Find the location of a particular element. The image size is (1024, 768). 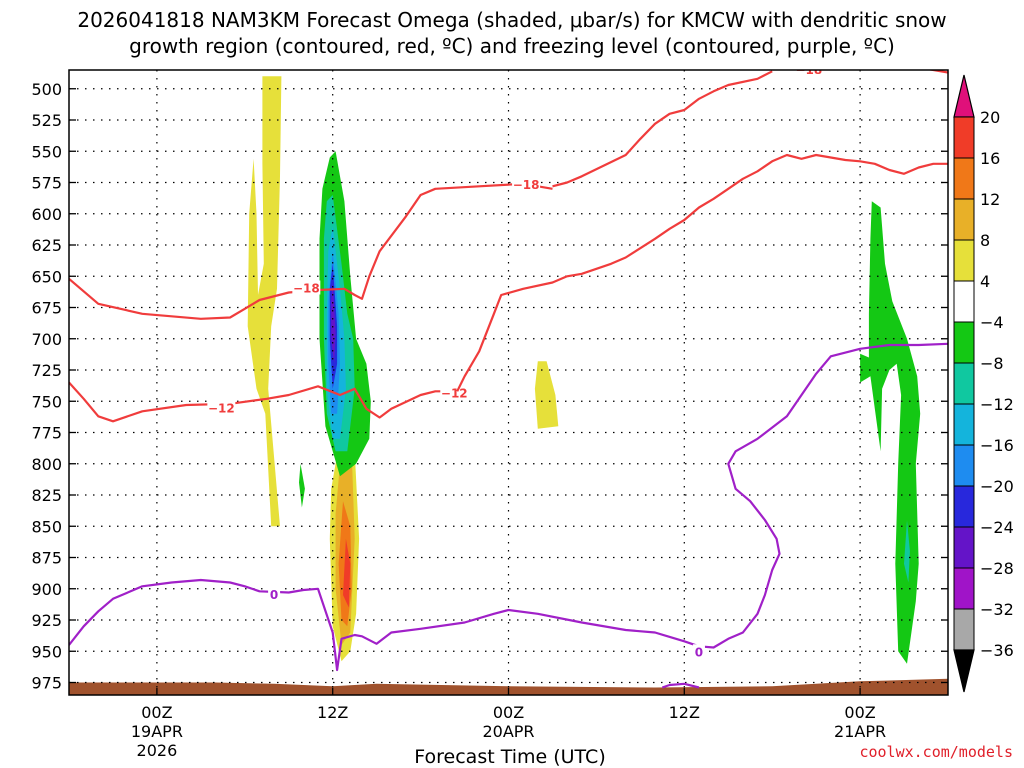

colorbar-label: 8 is located at coordinates (985, 240).